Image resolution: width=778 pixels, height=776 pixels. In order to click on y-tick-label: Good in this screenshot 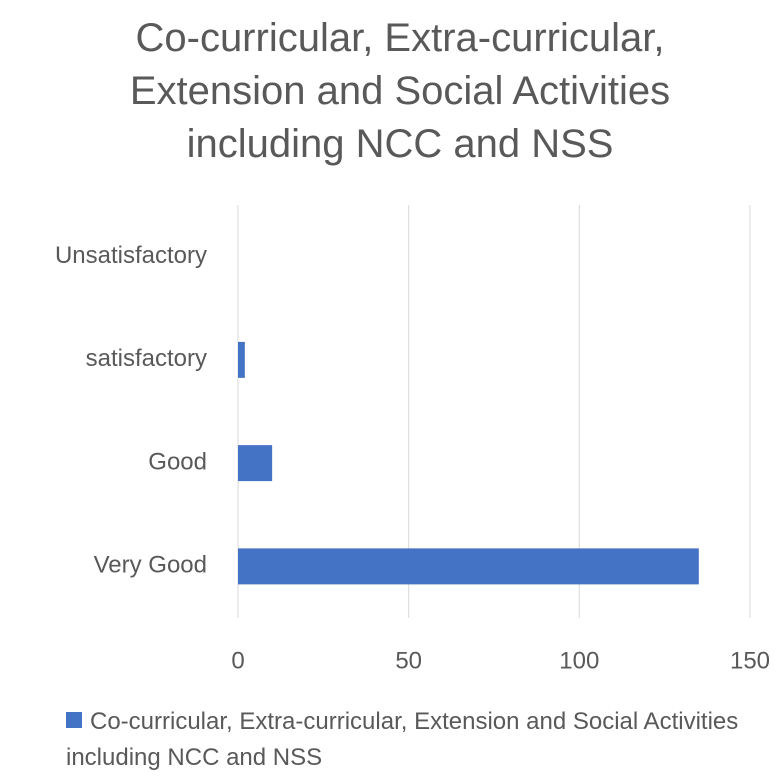, I will do `click(177, 461)`.